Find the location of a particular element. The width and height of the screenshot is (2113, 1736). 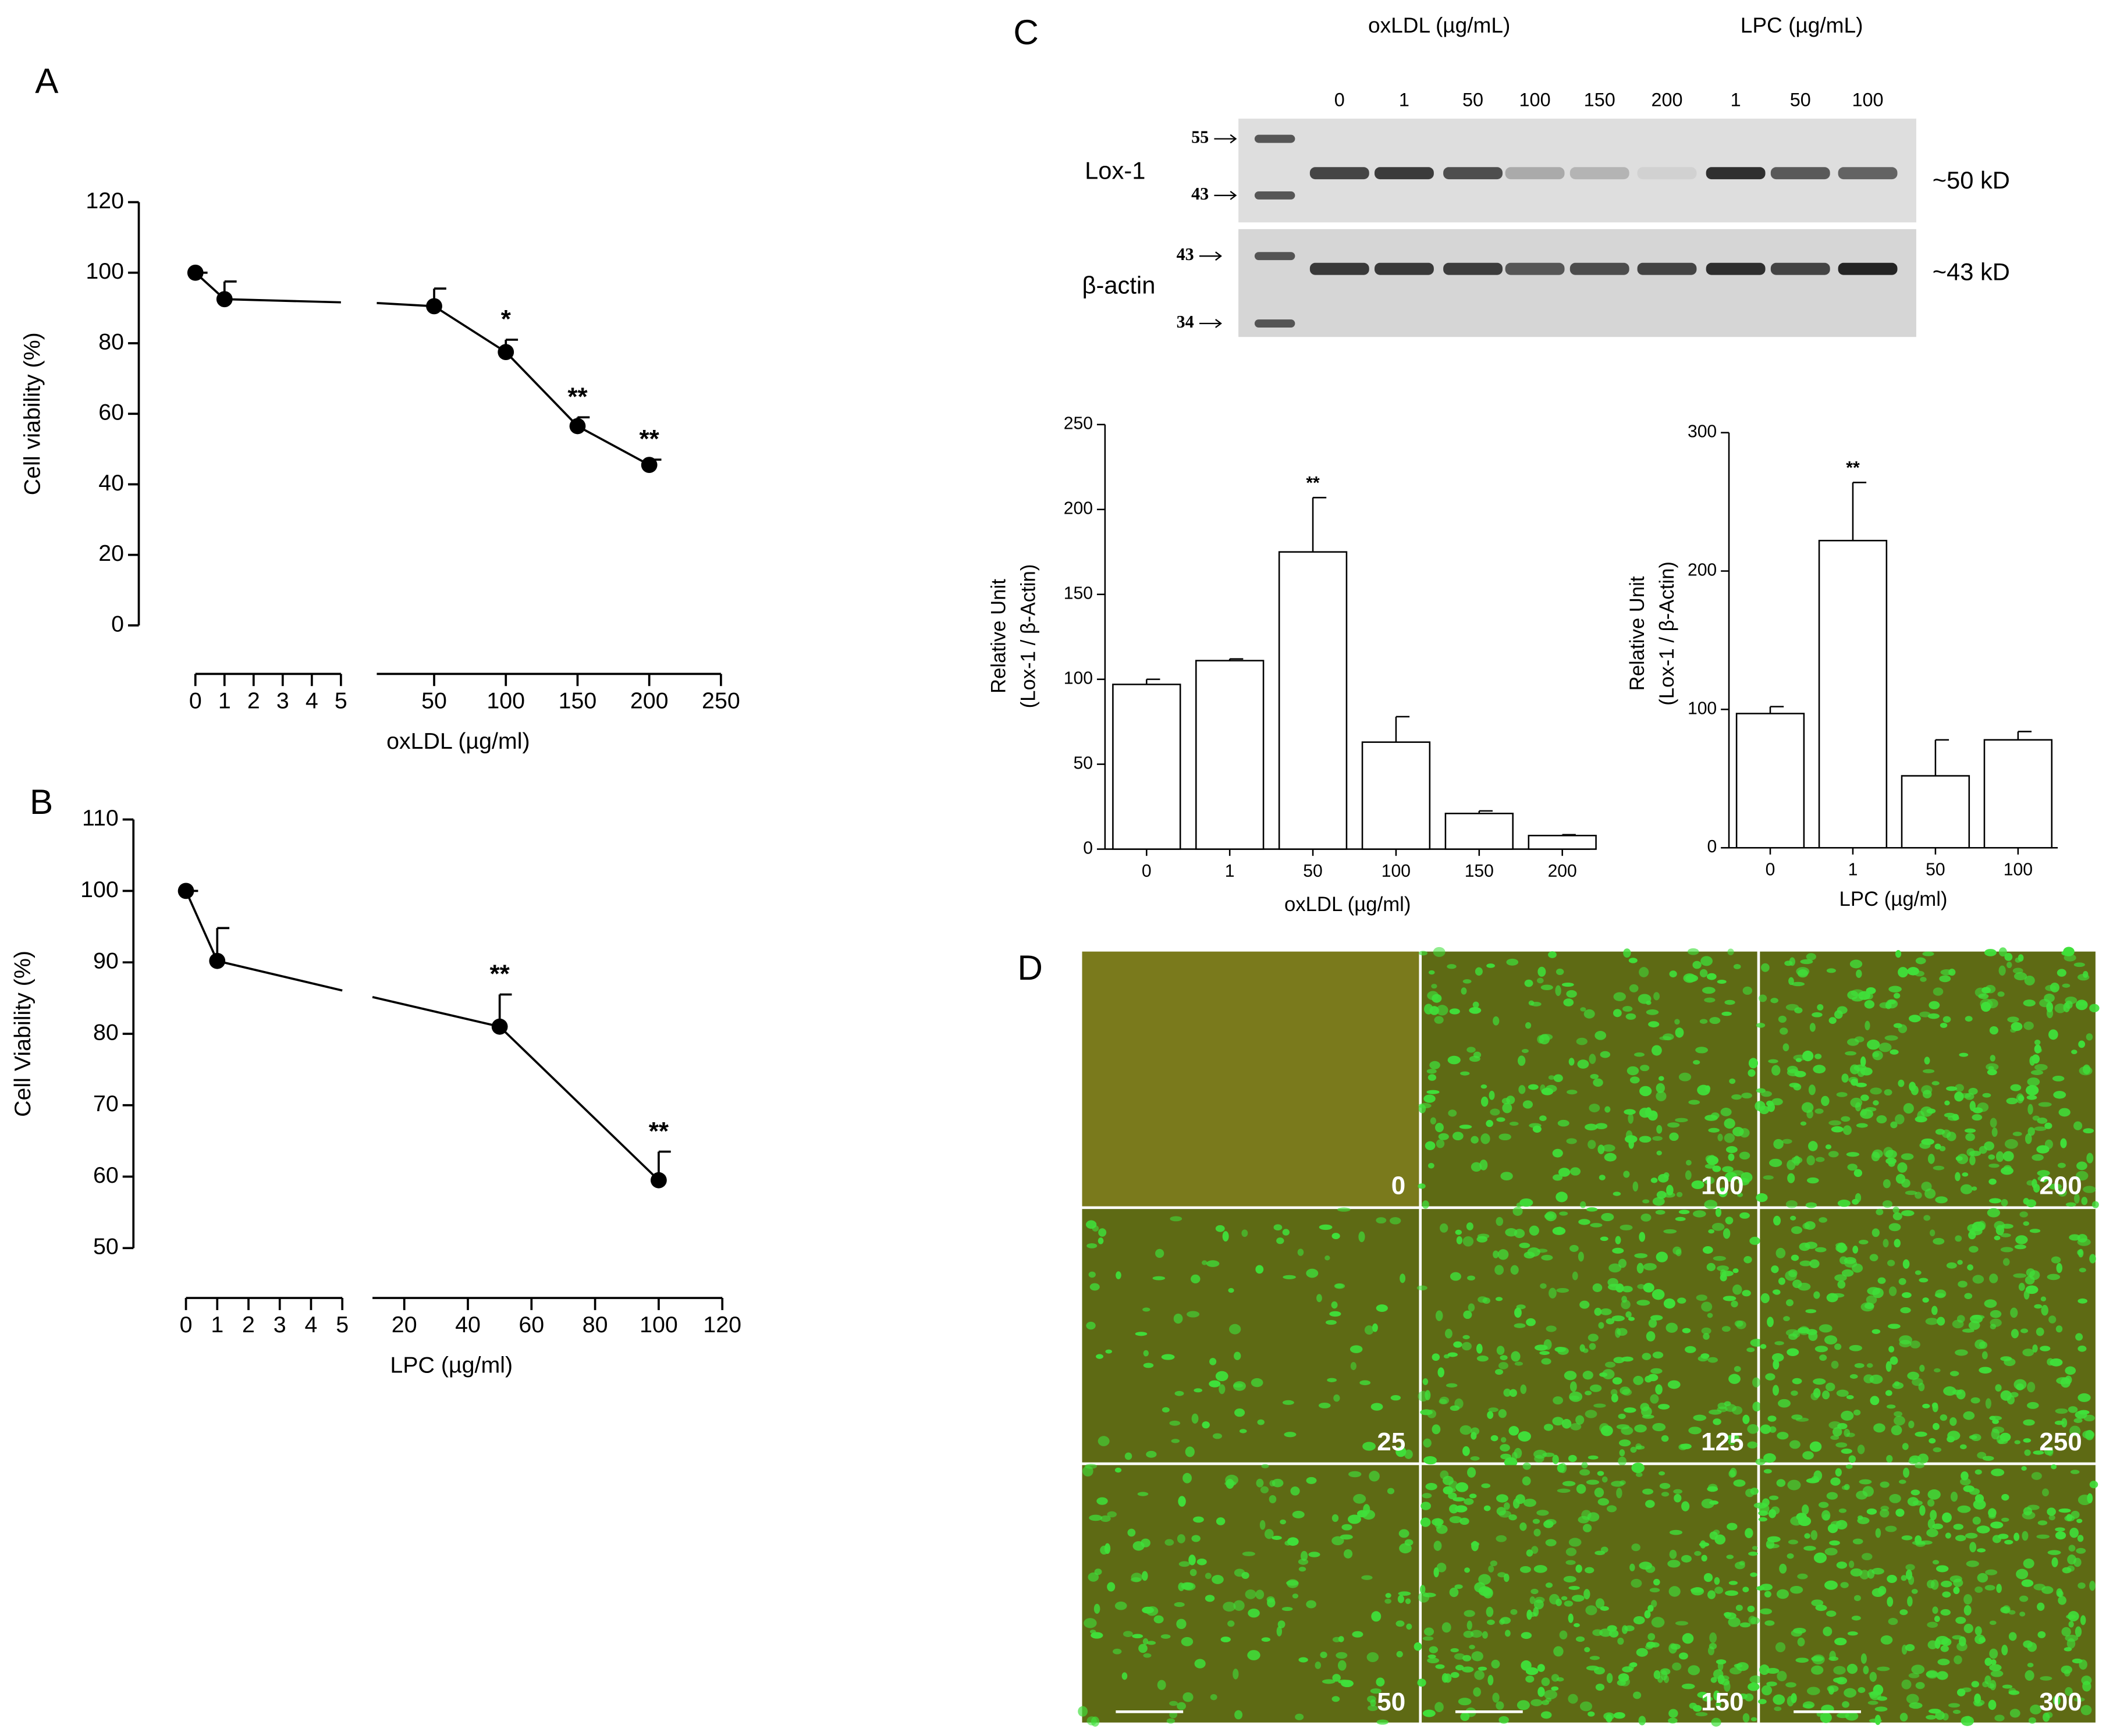

concentration-label: 0 is located at coordinates (1398, 1186).